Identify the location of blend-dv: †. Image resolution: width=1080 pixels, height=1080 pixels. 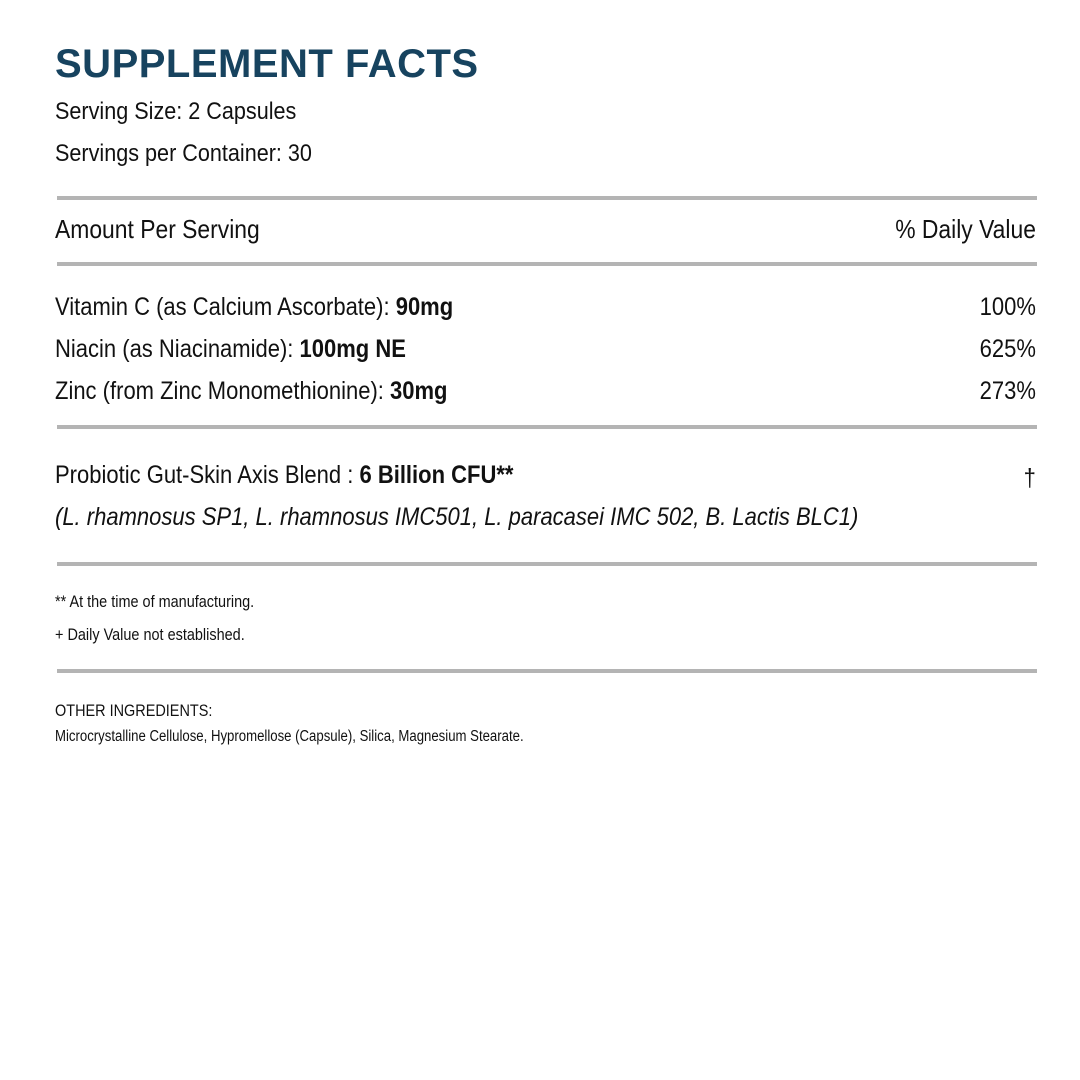
(1029, 478).